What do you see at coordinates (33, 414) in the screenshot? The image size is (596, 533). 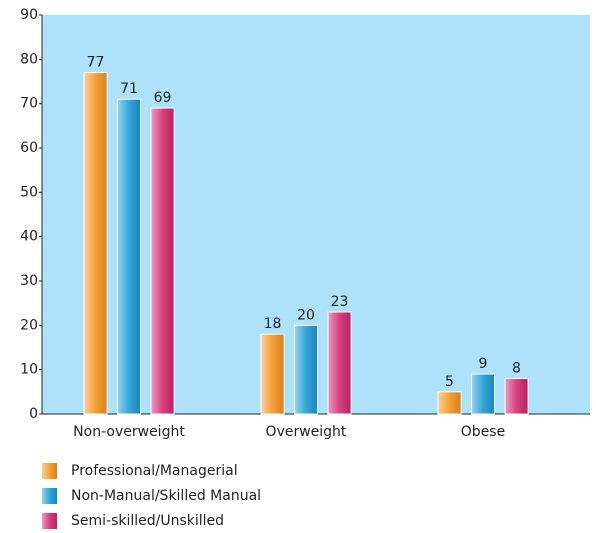 I see `y-tick-label: 0` at bounding box center [33, 414].